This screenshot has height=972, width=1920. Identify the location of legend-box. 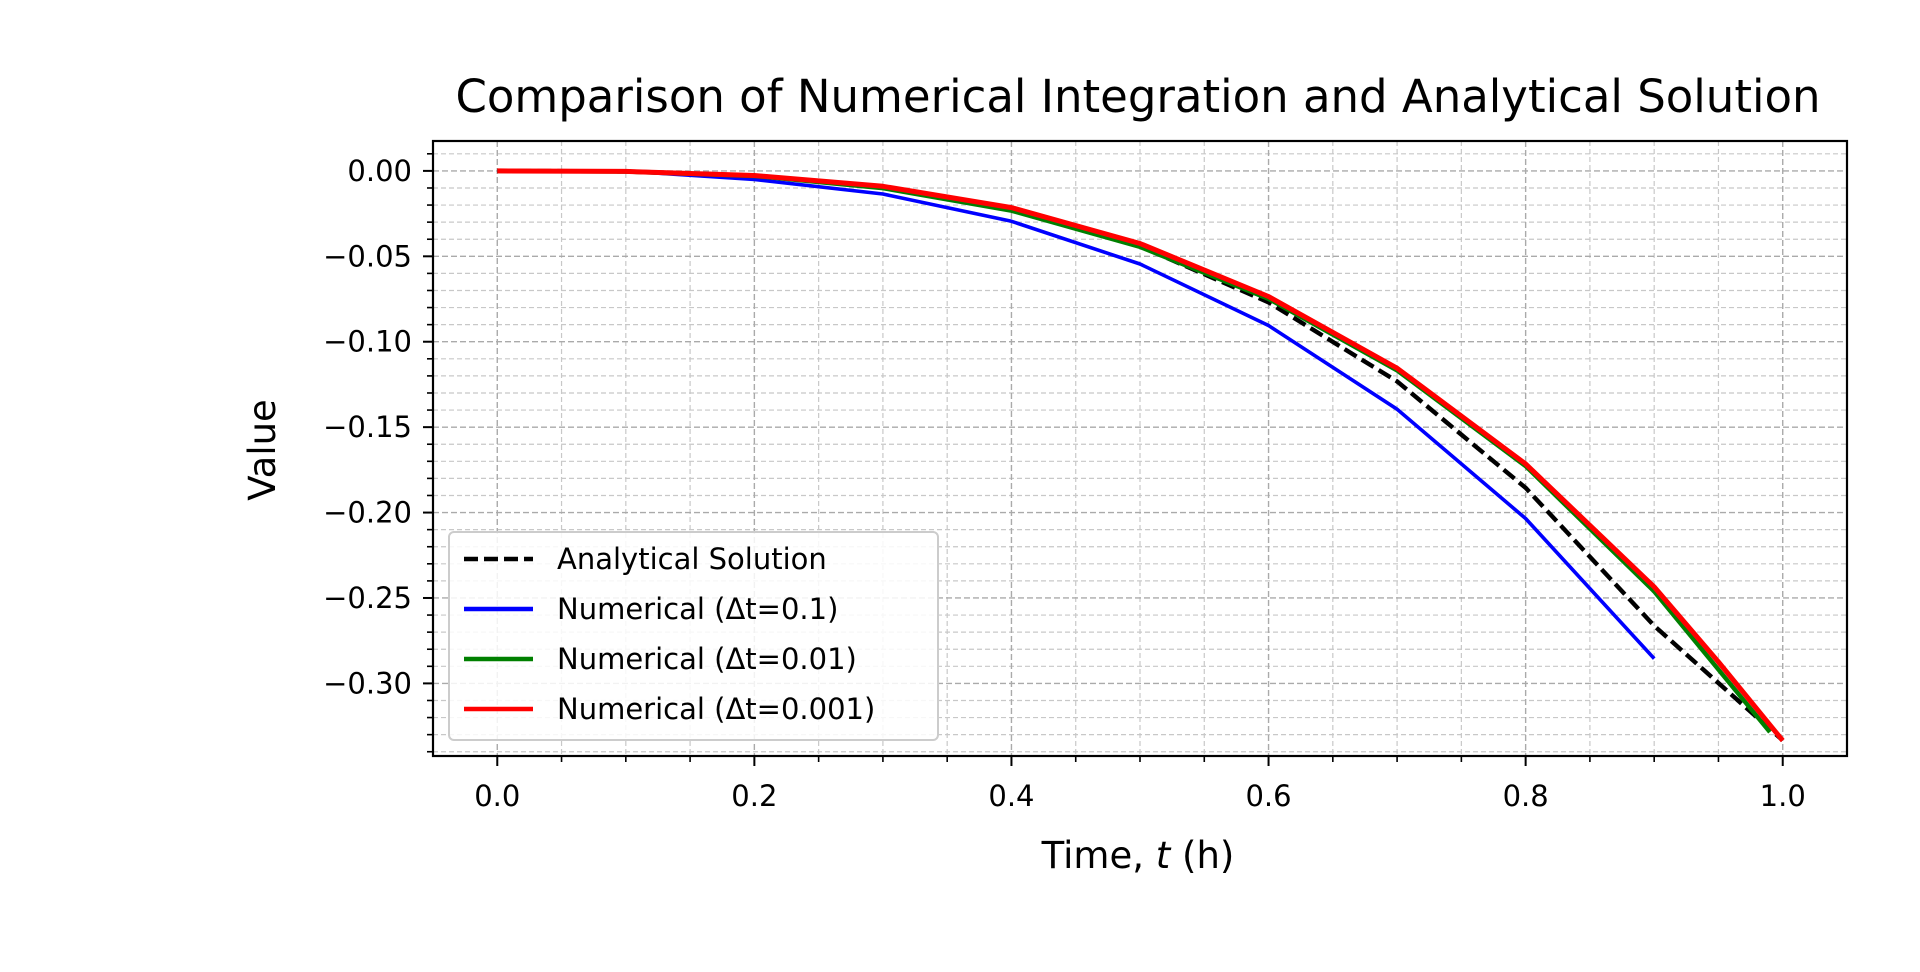
(693, 636).